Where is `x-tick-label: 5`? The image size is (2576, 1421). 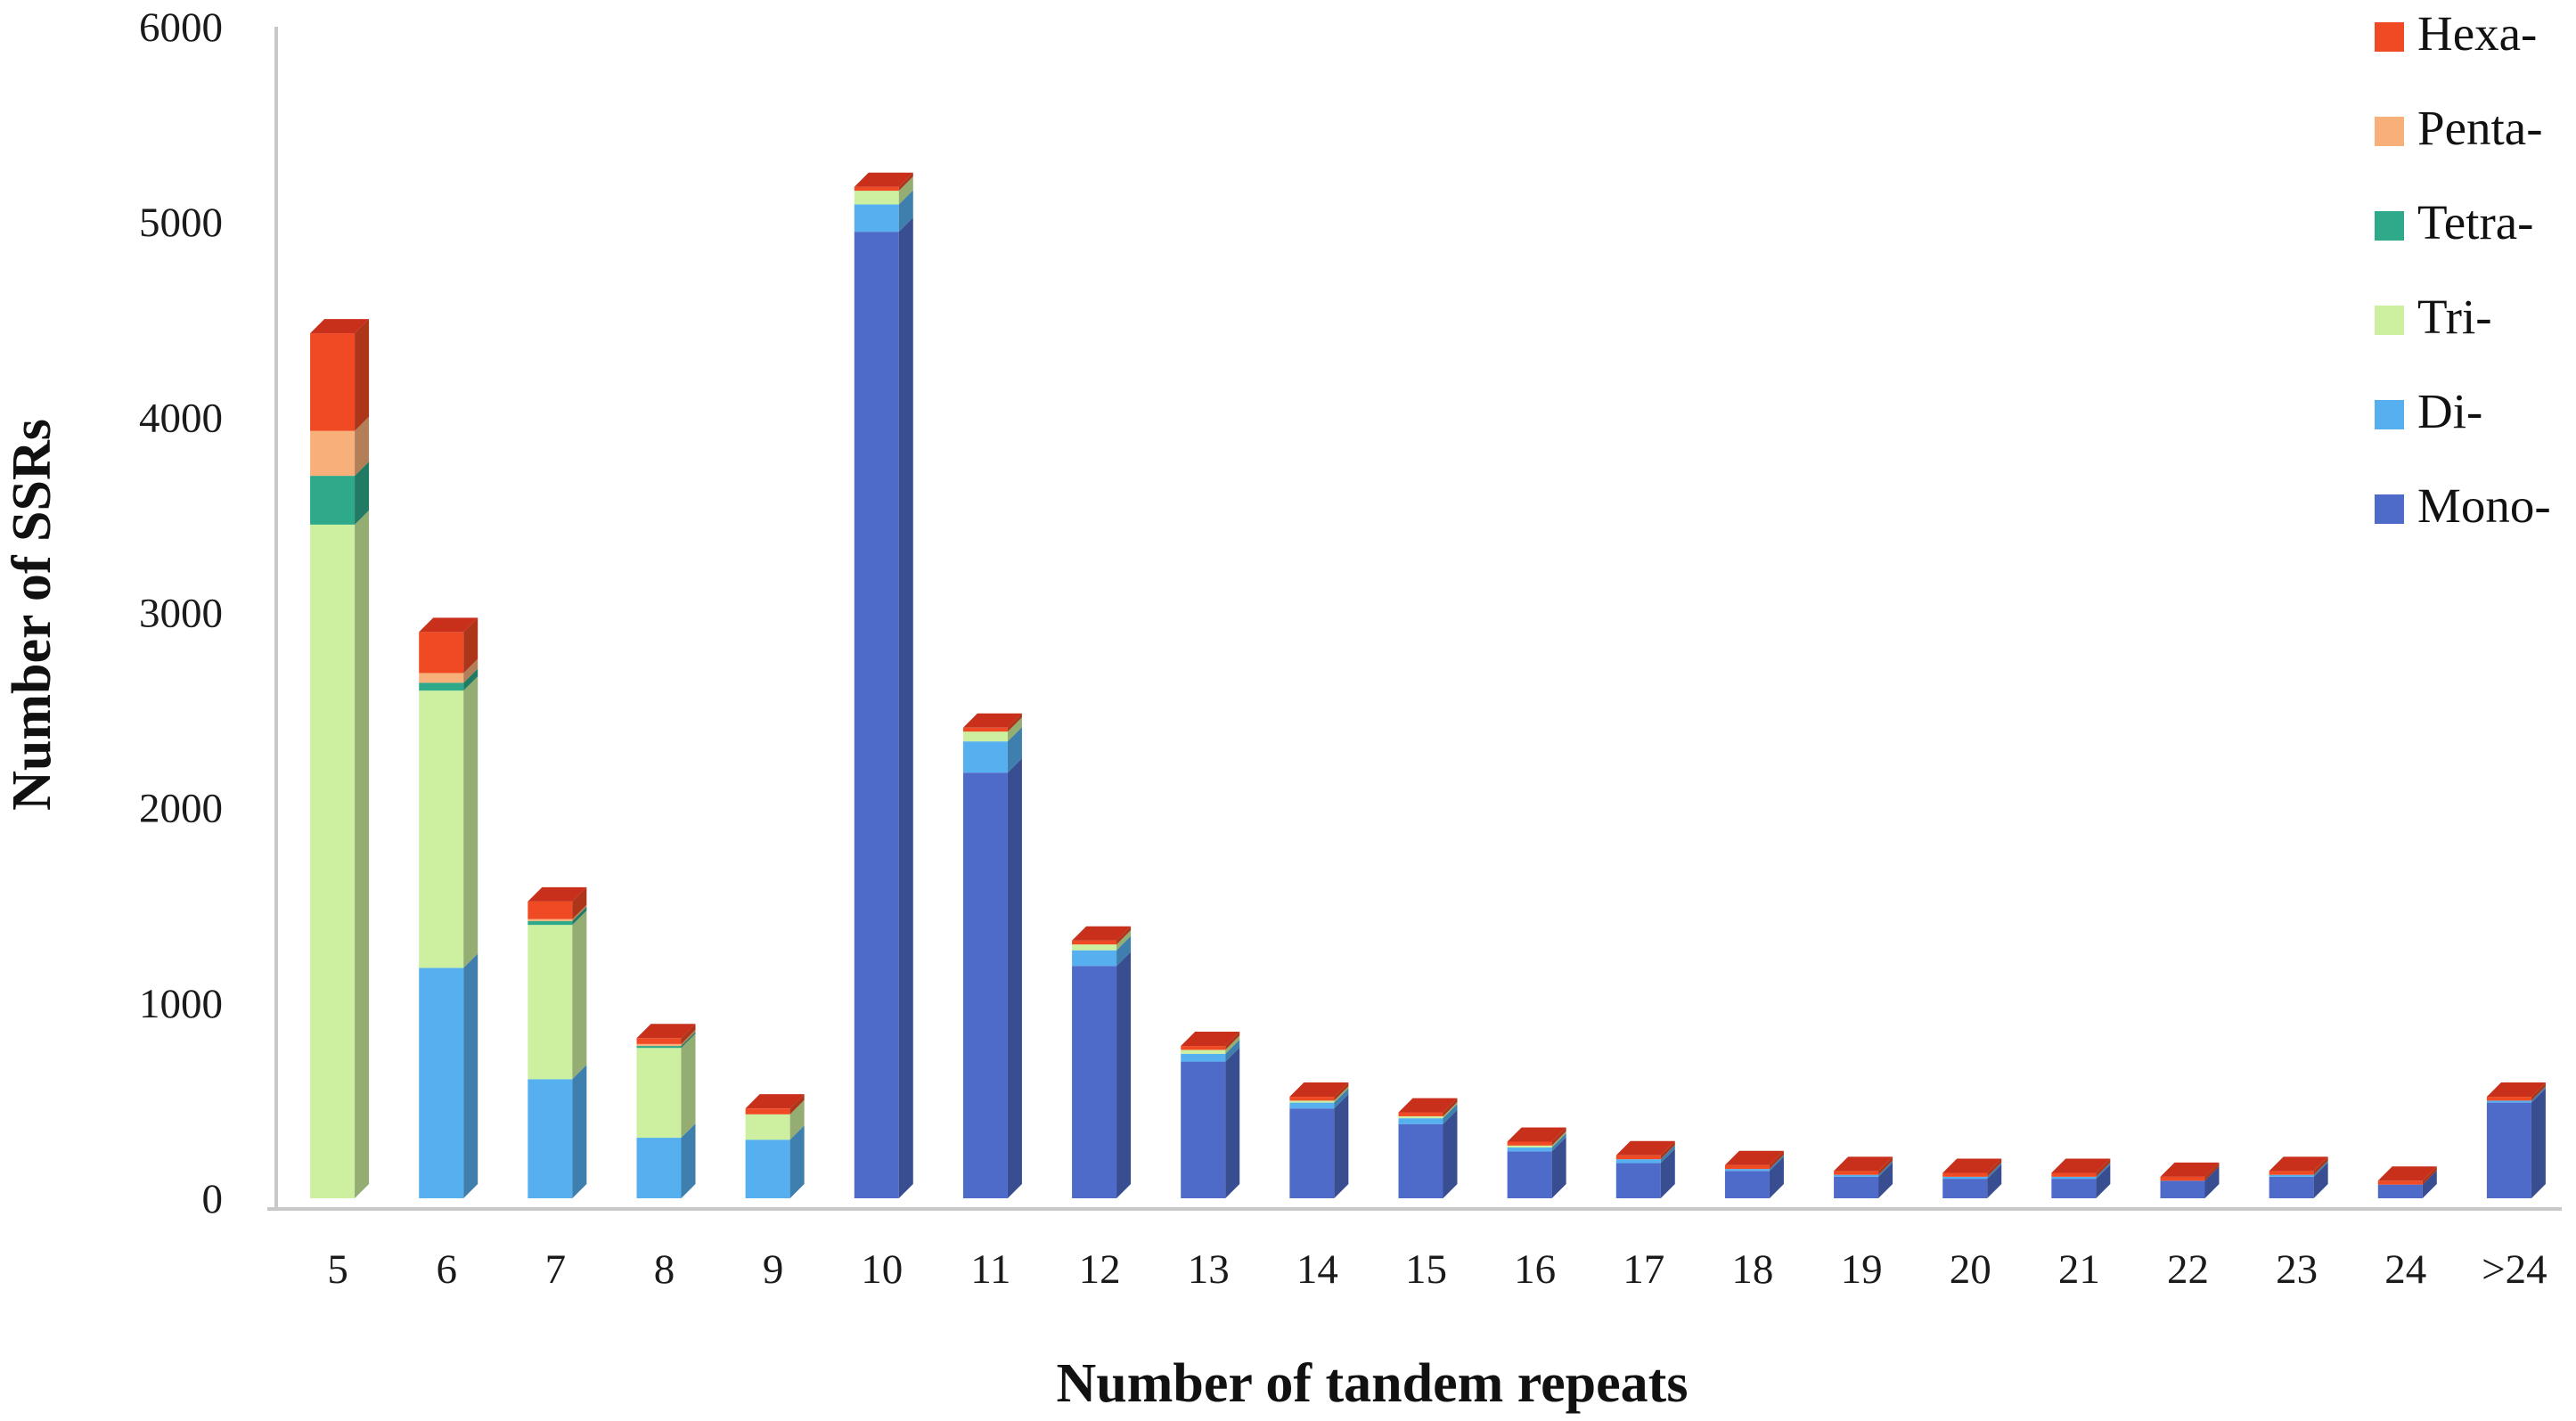
x-tick-label: 5 is located at coordinates (337, 1269).